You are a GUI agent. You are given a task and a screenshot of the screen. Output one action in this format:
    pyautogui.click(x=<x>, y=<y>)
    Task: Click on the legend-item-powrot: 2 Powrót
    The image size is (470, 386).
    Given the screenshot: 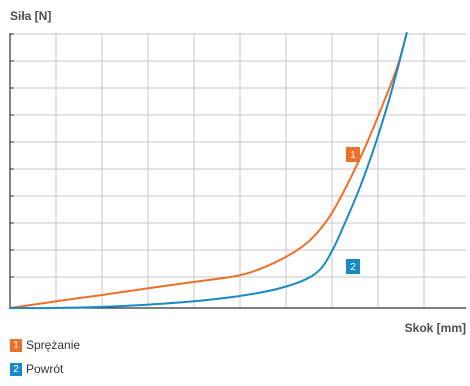 What is the action you would take?
    pyautogui.click(x=45, y=369)
    